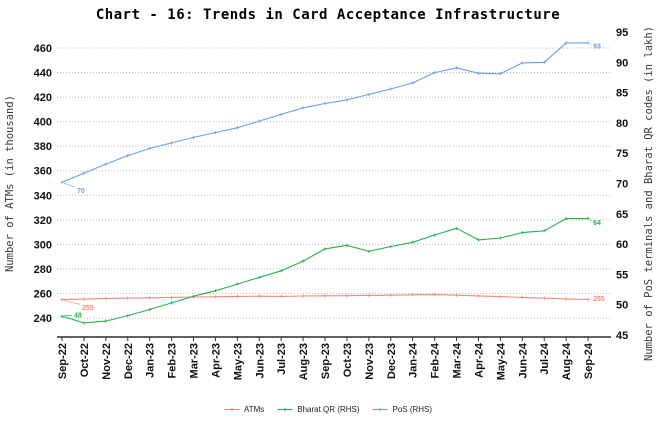  What do you see at coordinates (81, 191) in the screenshot?
I see `data-label: 70` at bounding box center [81, 191].